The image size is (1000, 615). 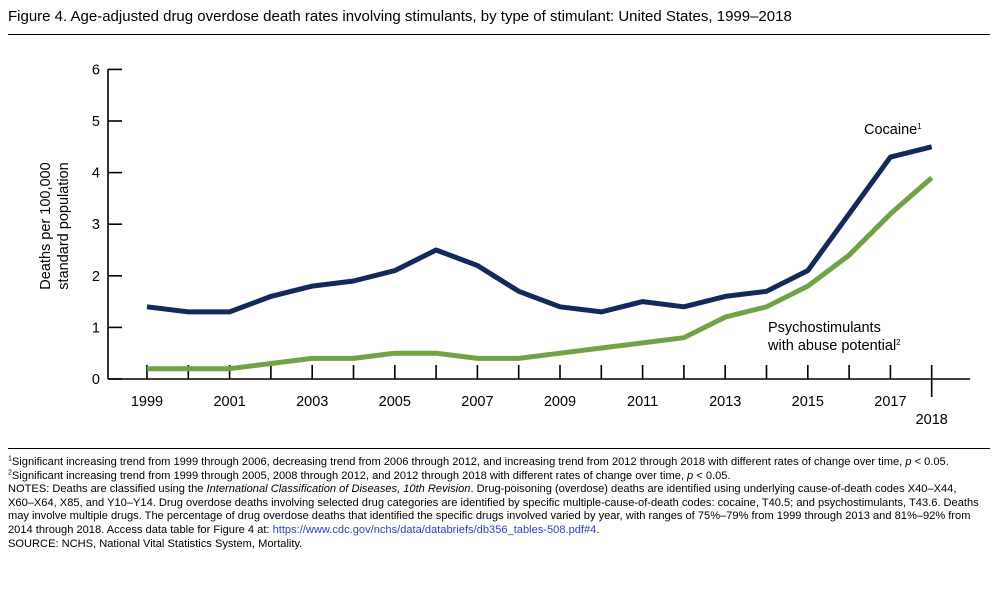 What do you see at coordinates (96, 328) in the screenshot?
I see `y-tick-label: 1` at bounding box center [96, 328].